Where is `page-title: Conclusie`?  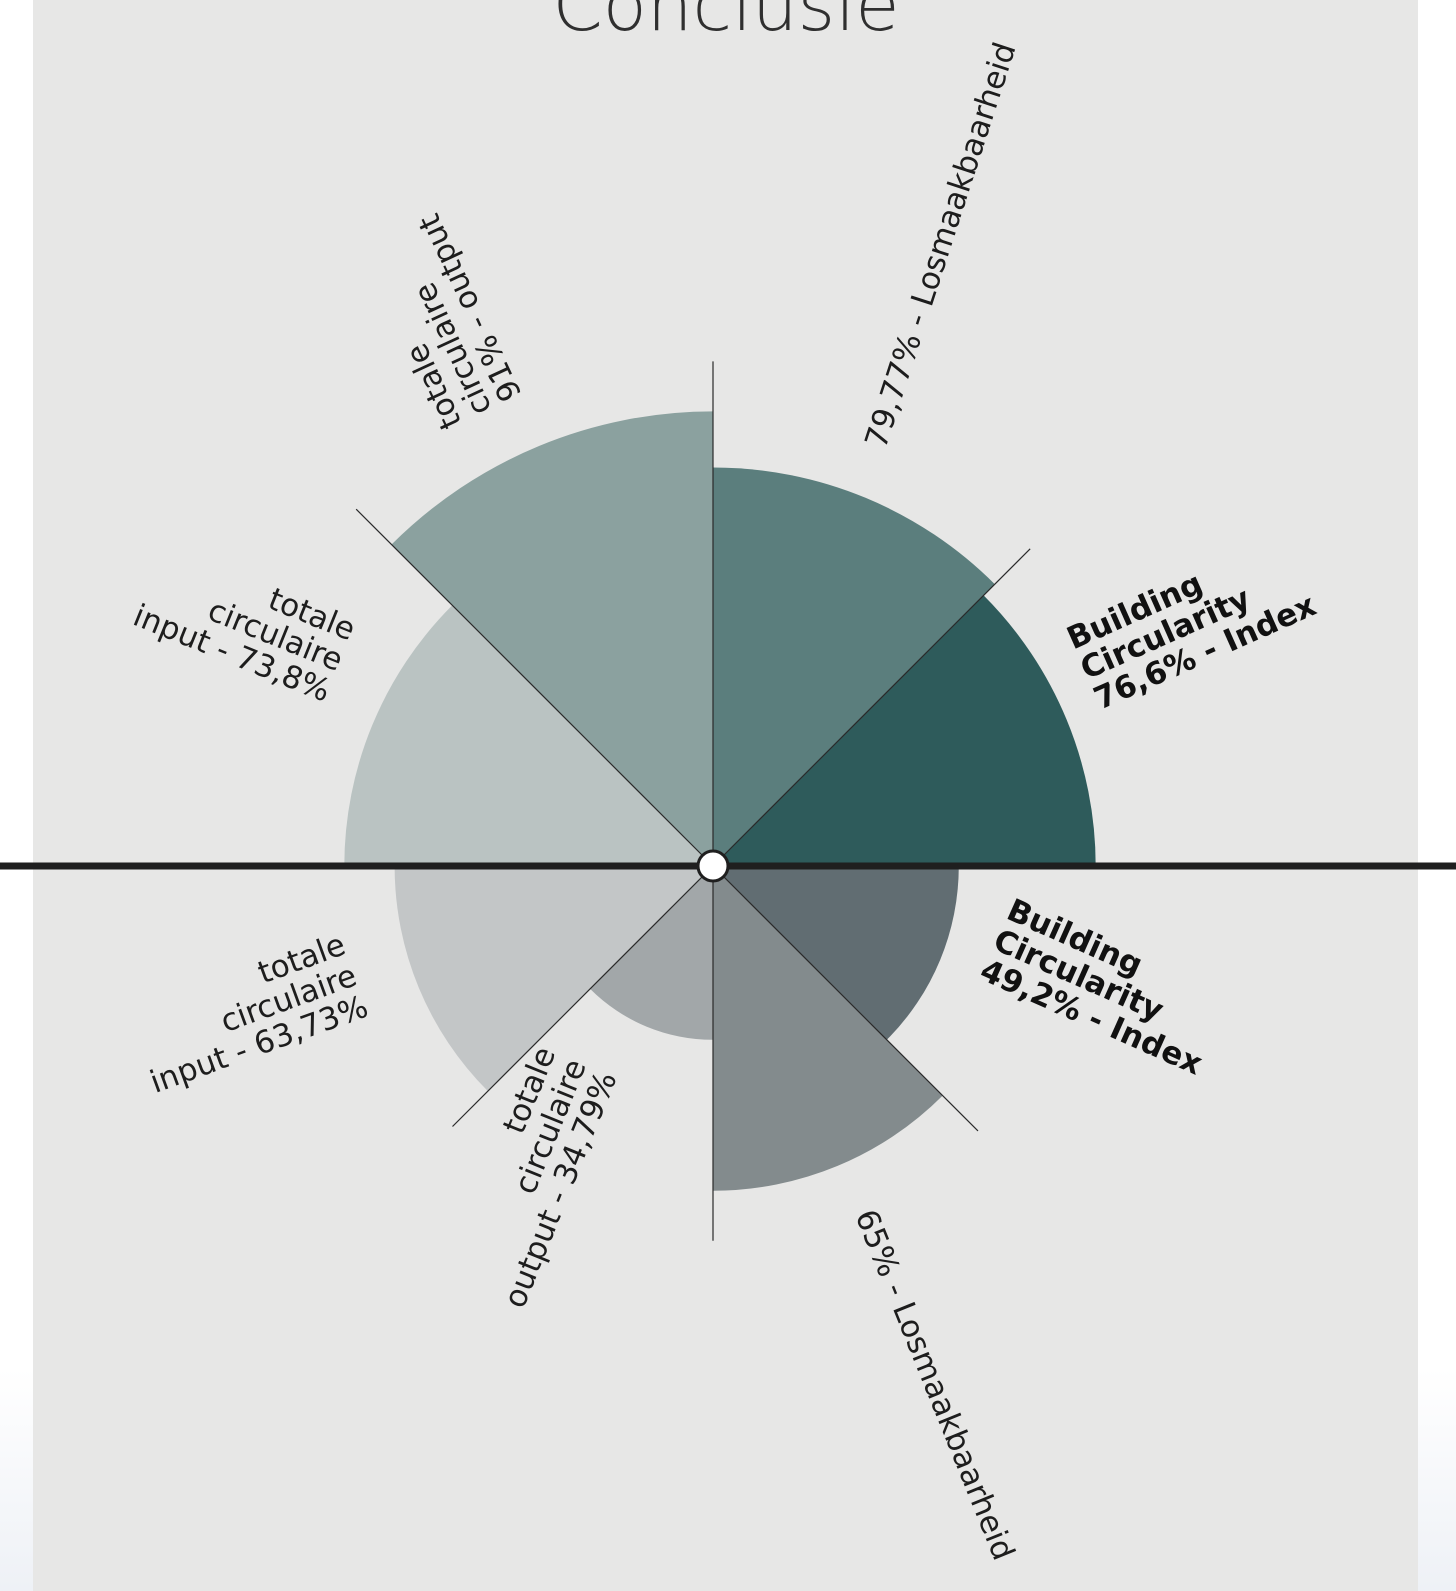
page-title: Conclusie is located at coordinates (726, 23).